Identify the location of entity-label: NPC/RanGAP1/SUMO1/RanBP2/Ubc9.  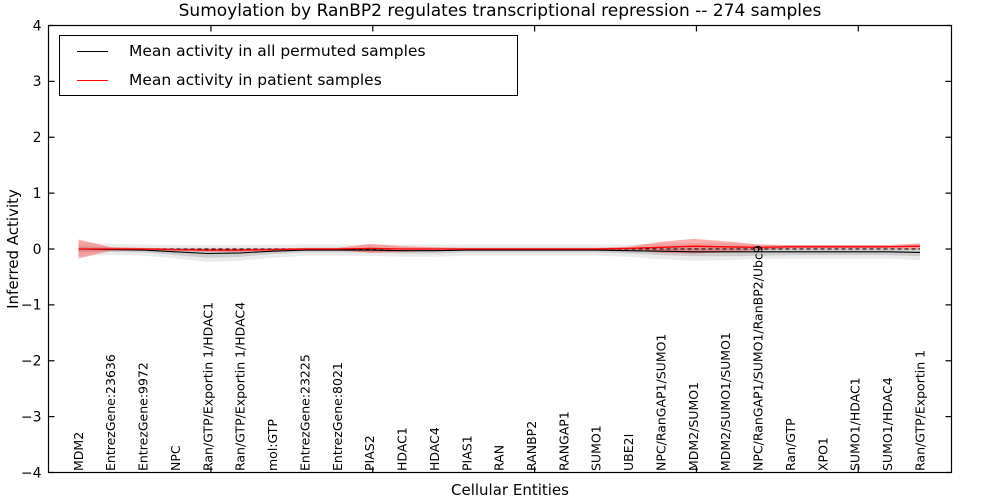
(758, 358).